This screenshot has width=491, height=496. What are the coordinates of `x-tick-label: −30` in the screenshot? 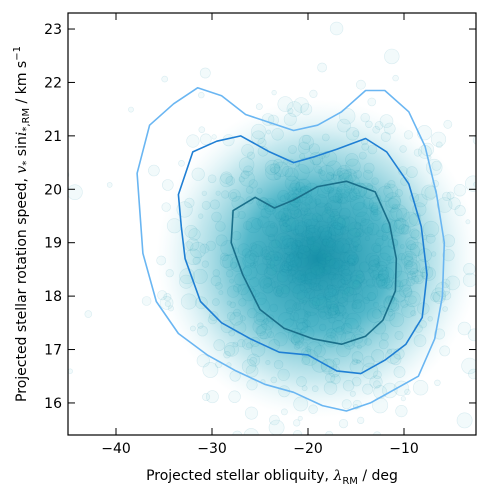 It's located at (212, 449).